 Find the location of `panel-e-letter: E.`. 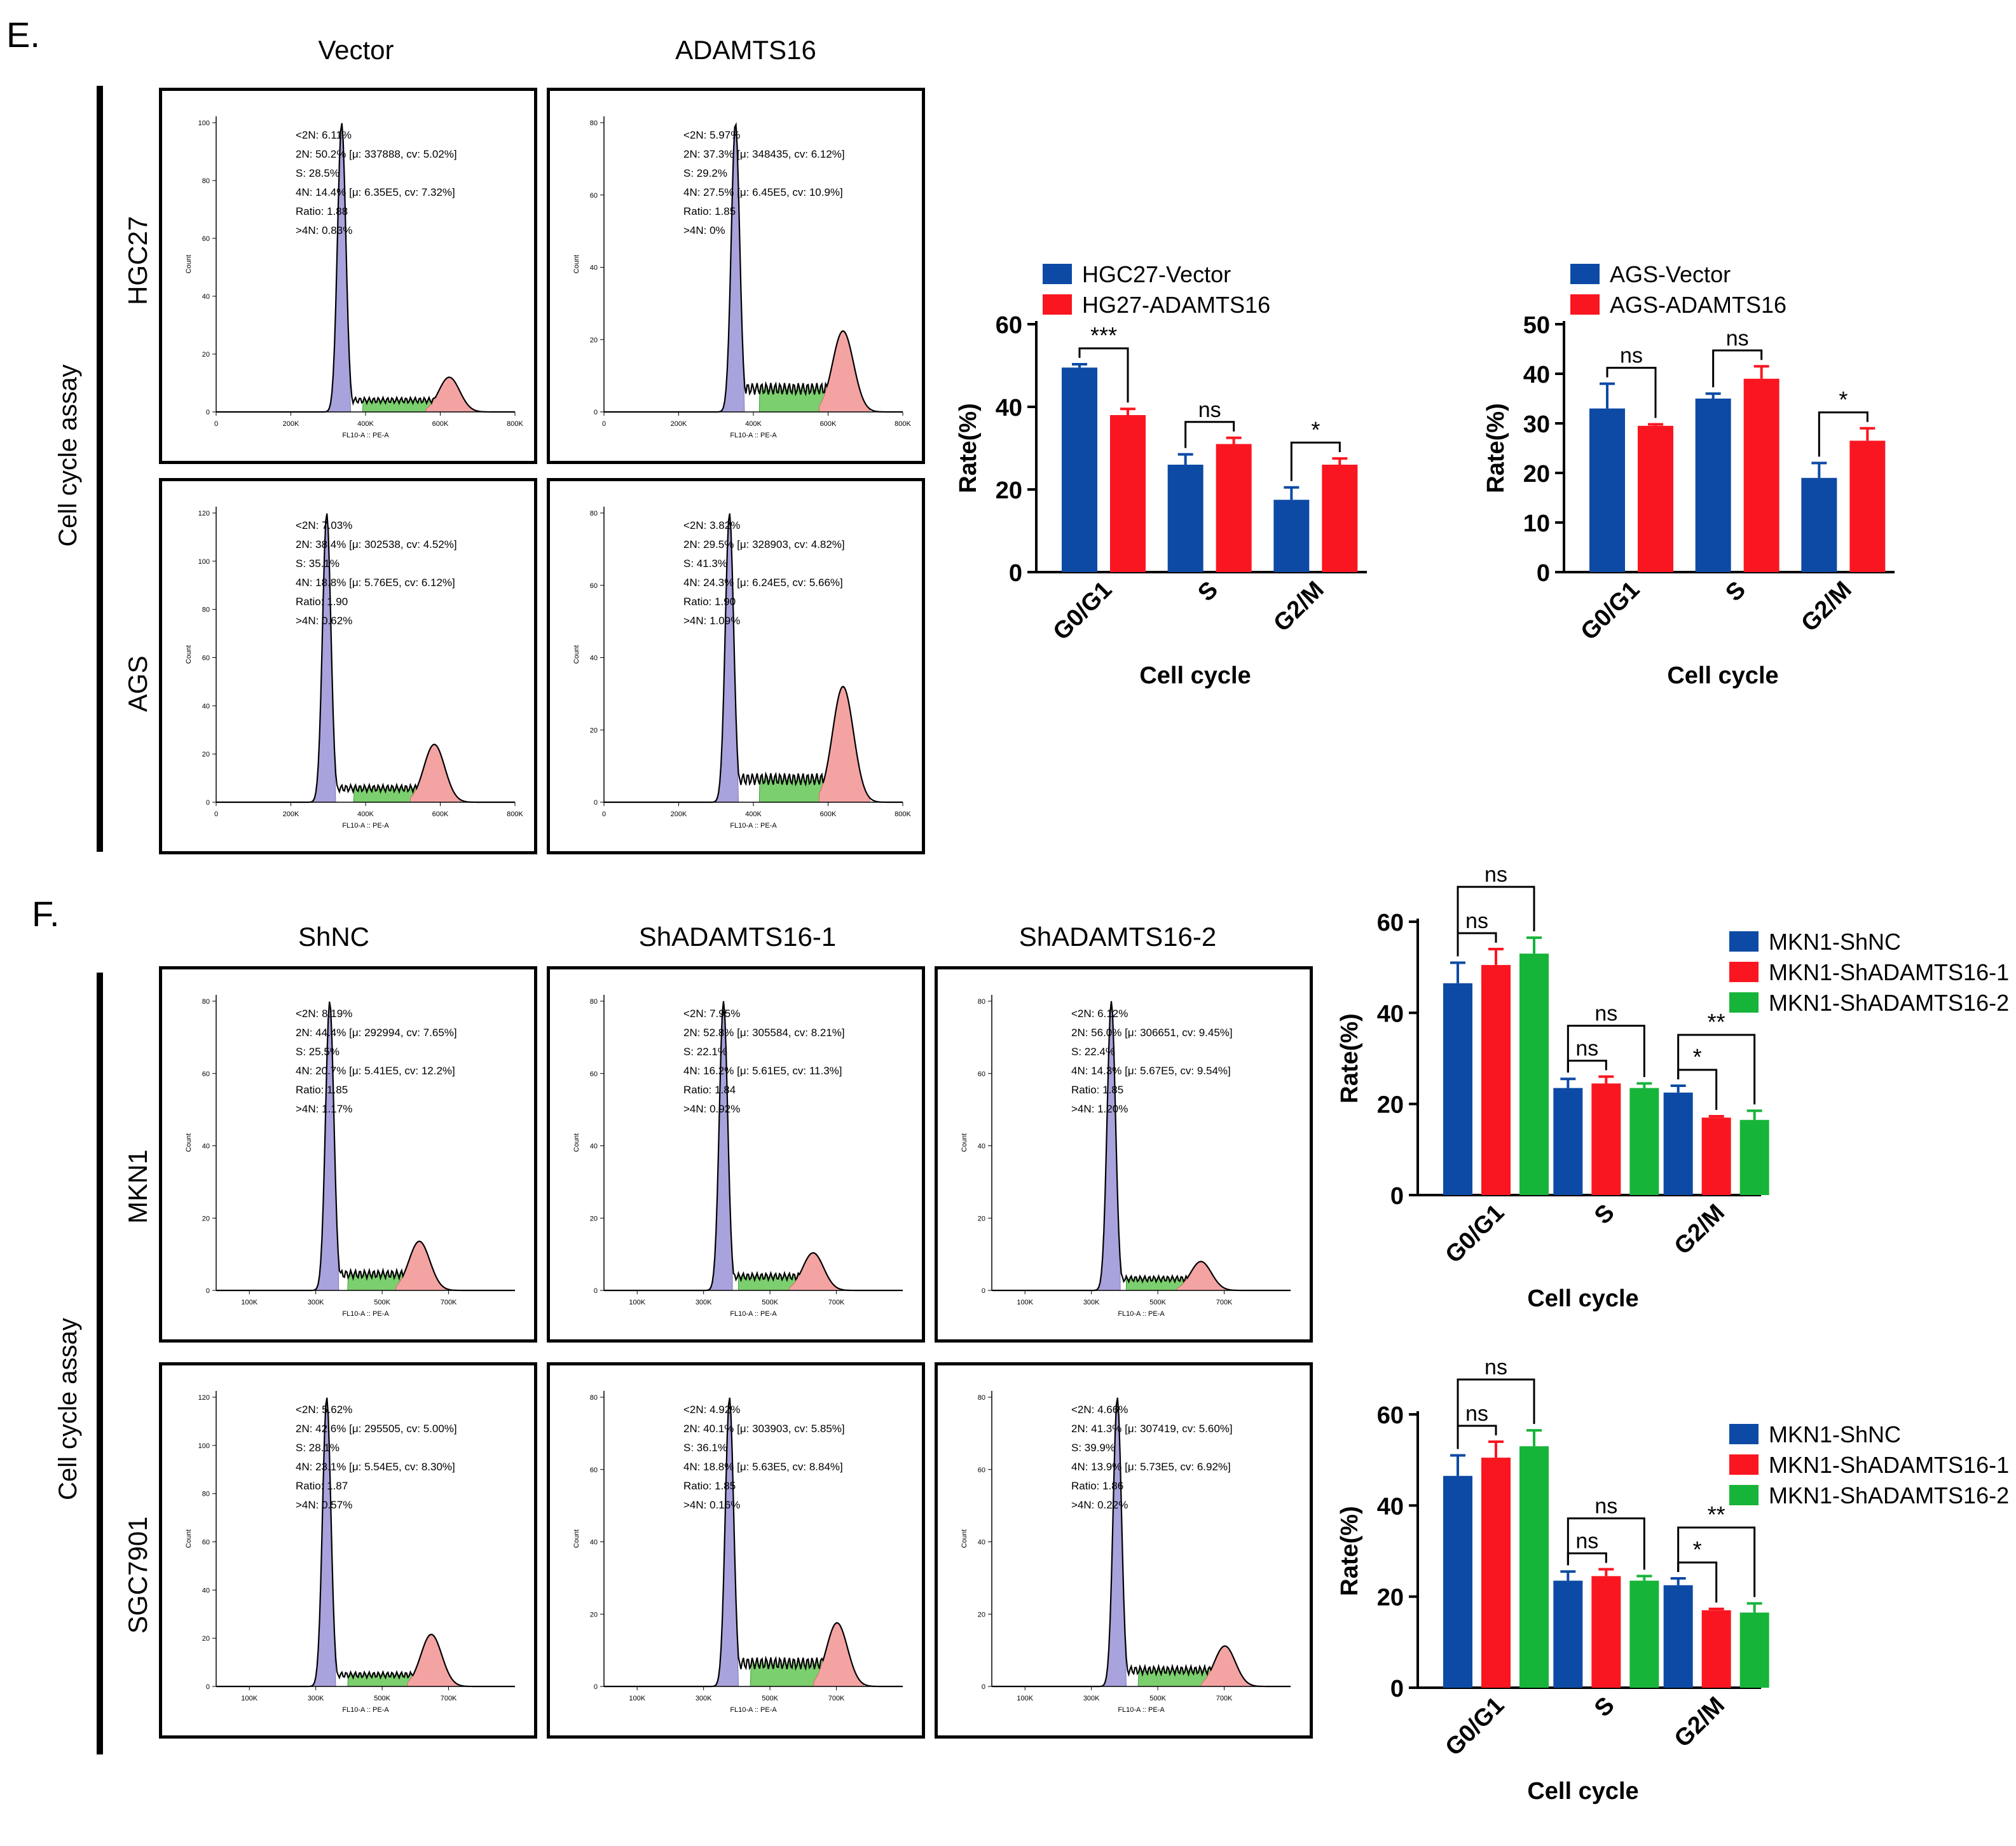

panel-e-letter: E. is located at coordinates (23, 35).